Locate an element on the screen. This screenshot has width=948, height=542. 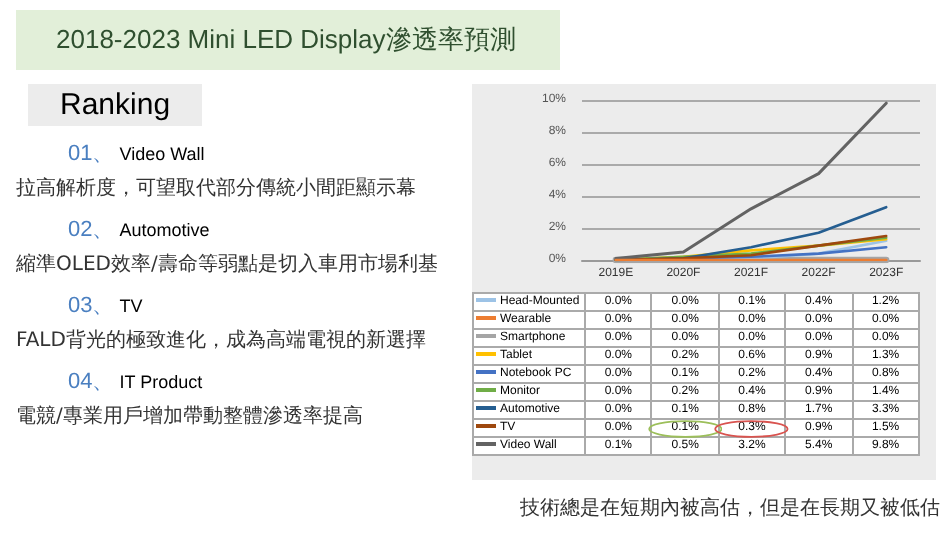
text: 2018-2023 Mini LED Display滲透率預測 is located at coordinates (288, 40).